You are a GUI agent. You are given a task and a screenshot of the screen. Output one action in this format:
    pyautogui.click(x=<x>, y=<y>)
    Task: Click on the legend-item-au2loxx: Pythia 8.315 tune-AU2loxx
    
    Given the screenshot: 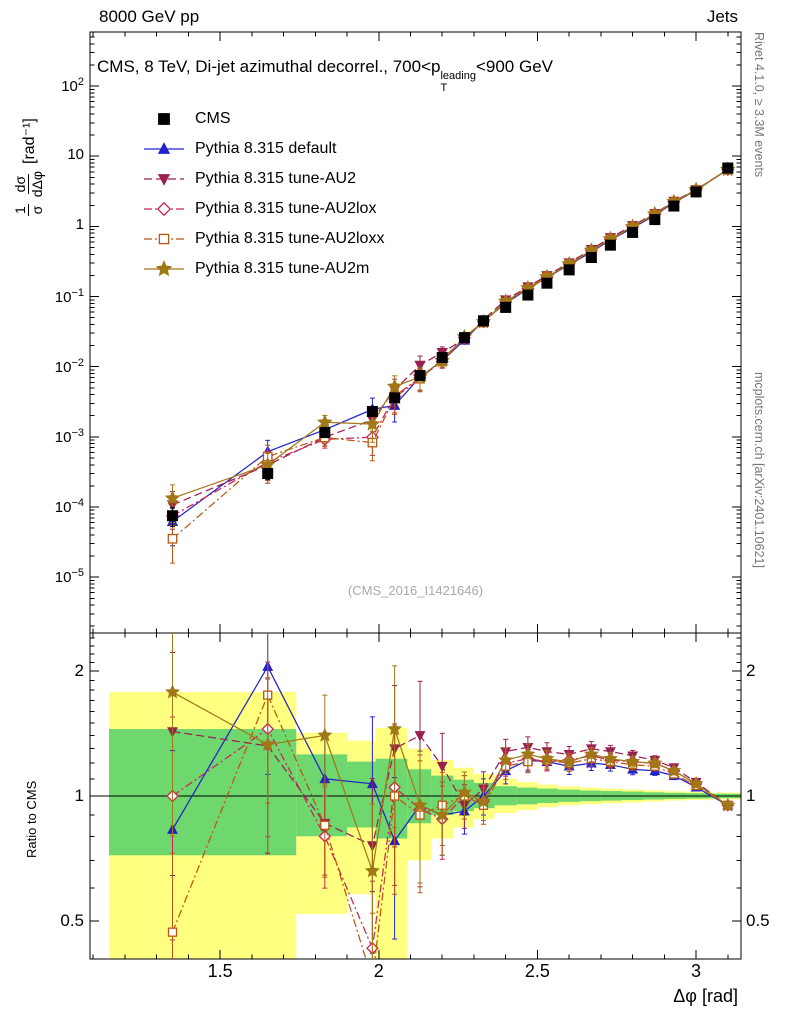 What is the action you would take?
    pyautogui.click(x=263, y=239)
    